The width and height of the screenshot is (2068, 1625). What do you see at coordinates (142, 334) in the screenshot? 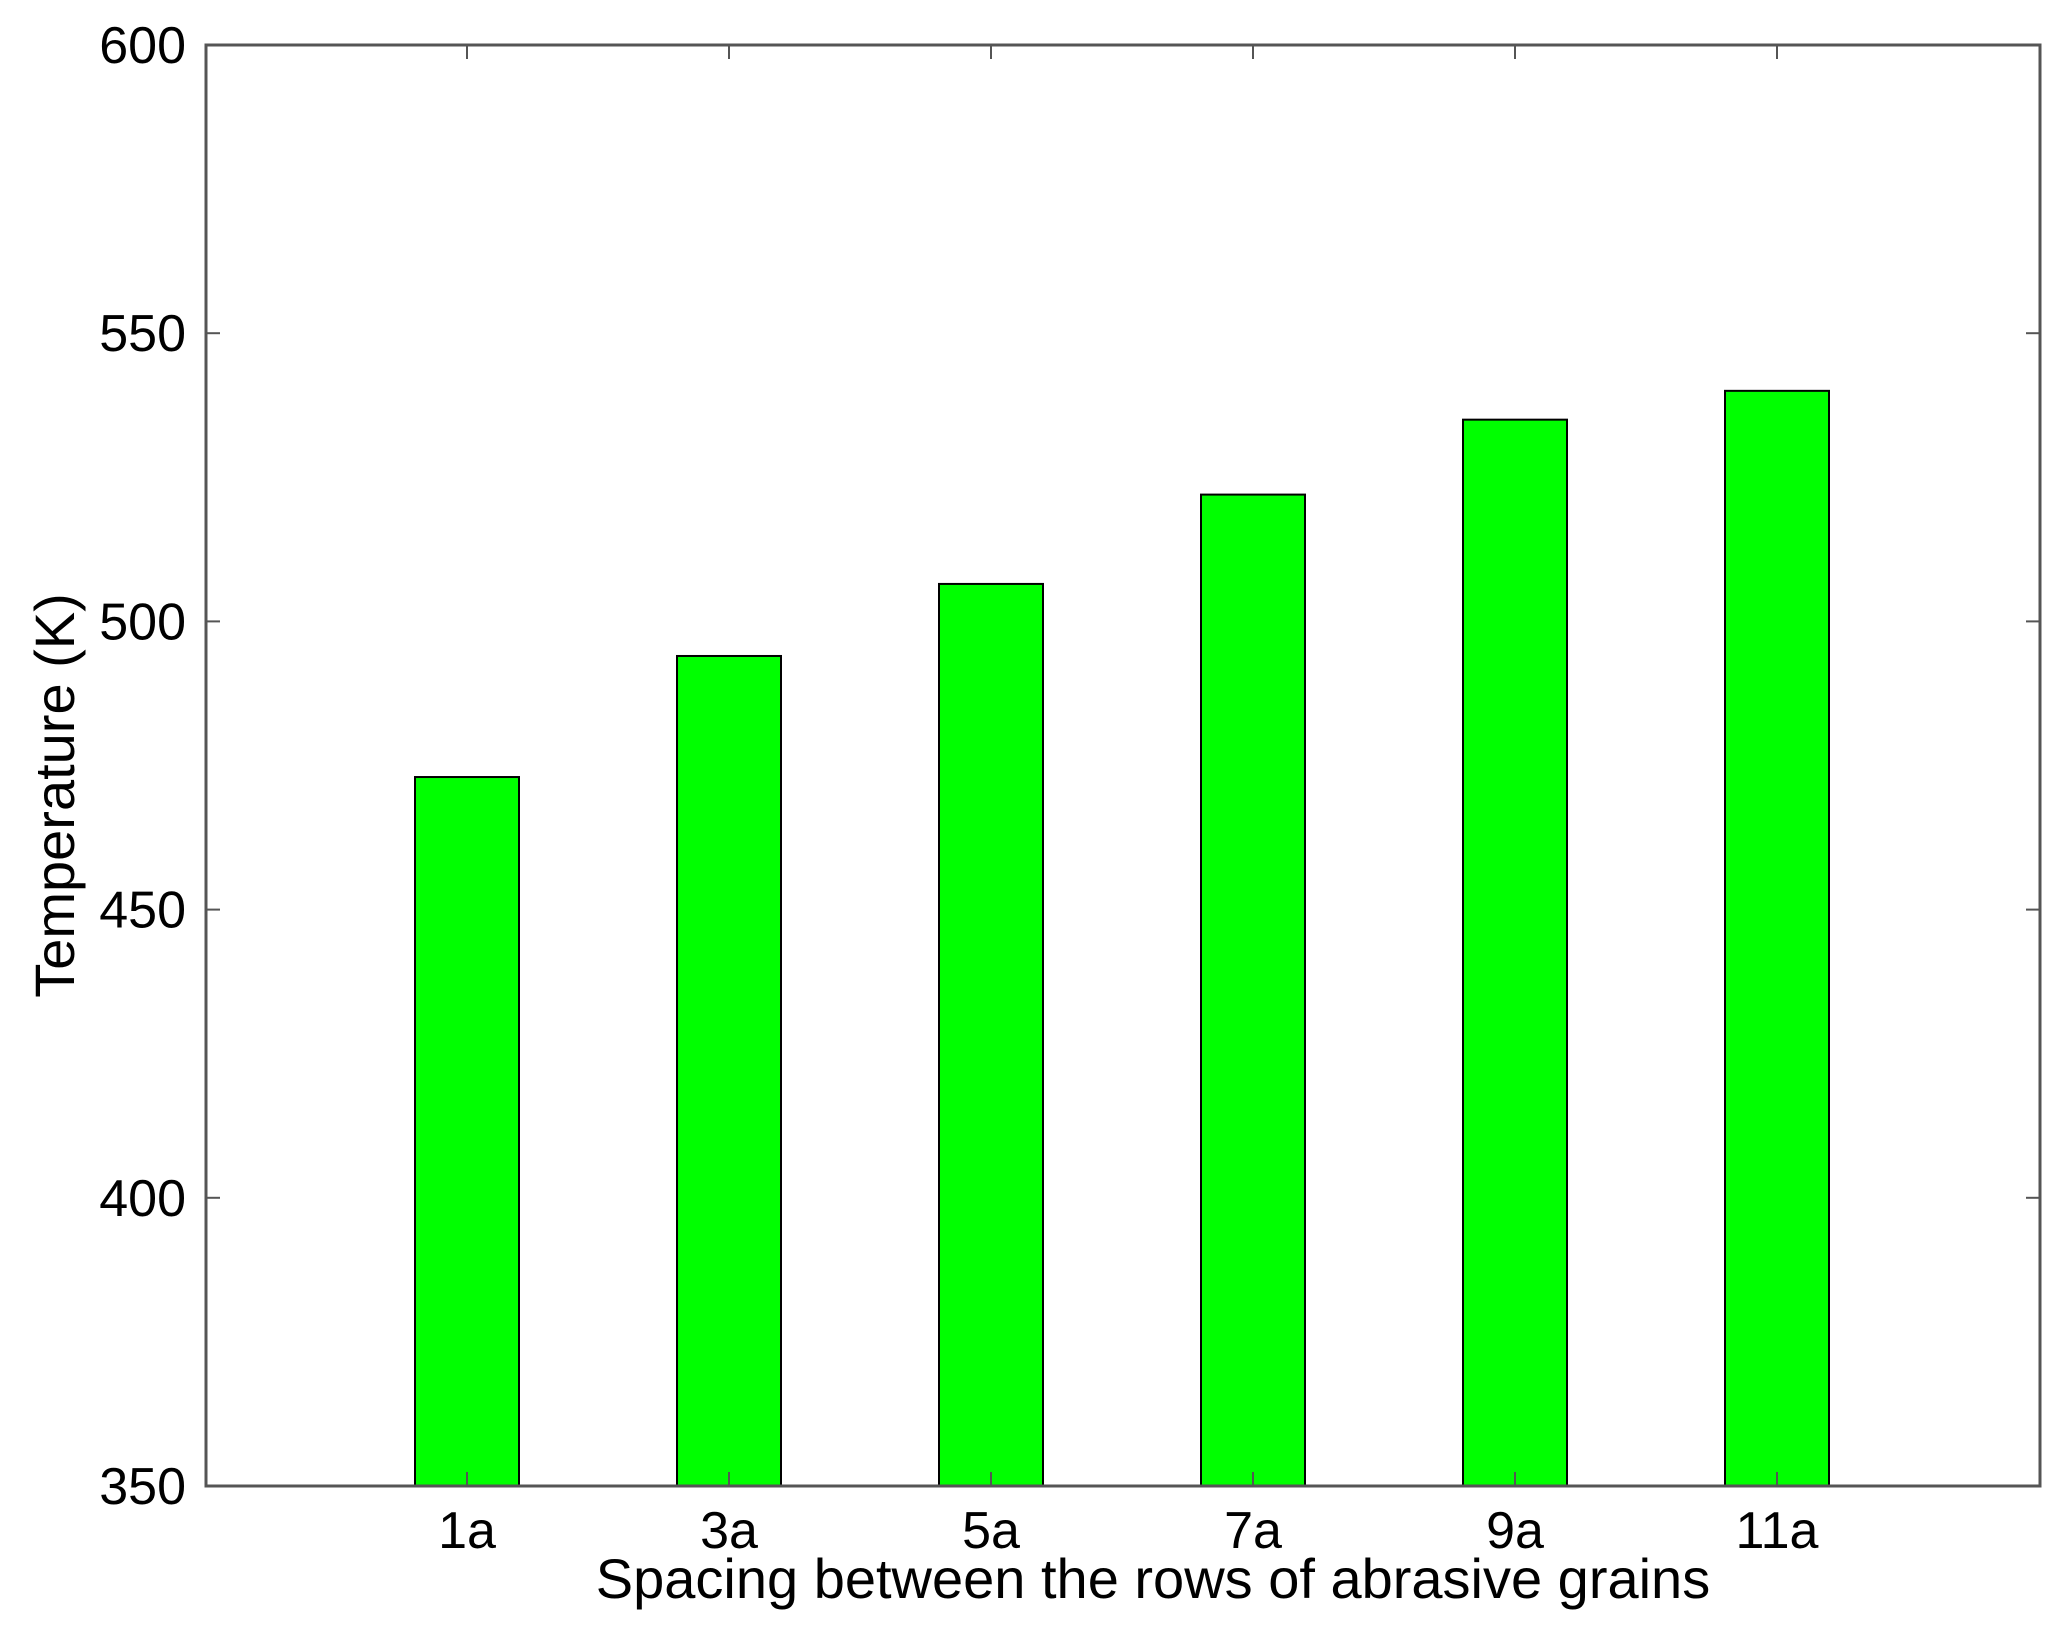
I see `y-tick-label: 550` at bounding box center [142, 334].